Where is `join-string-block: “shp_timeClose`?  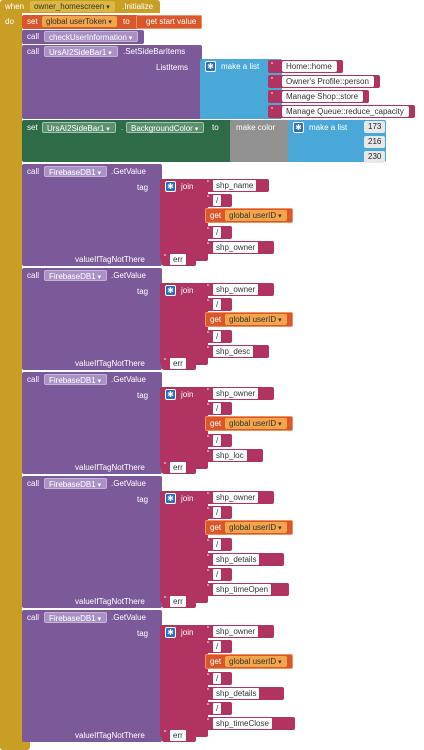 join-string-block: “shp_timeClose is located at coordinates (250, 723).